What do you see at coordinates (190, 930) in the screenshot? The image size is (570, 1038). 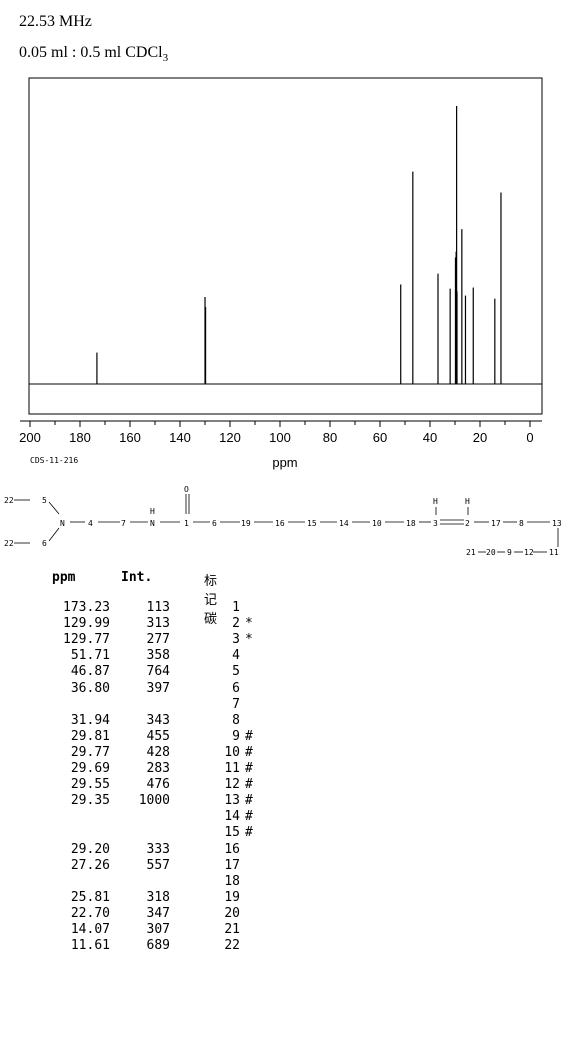 I see `table-row: 14.07 307 21` at bounding box center [190, 930].